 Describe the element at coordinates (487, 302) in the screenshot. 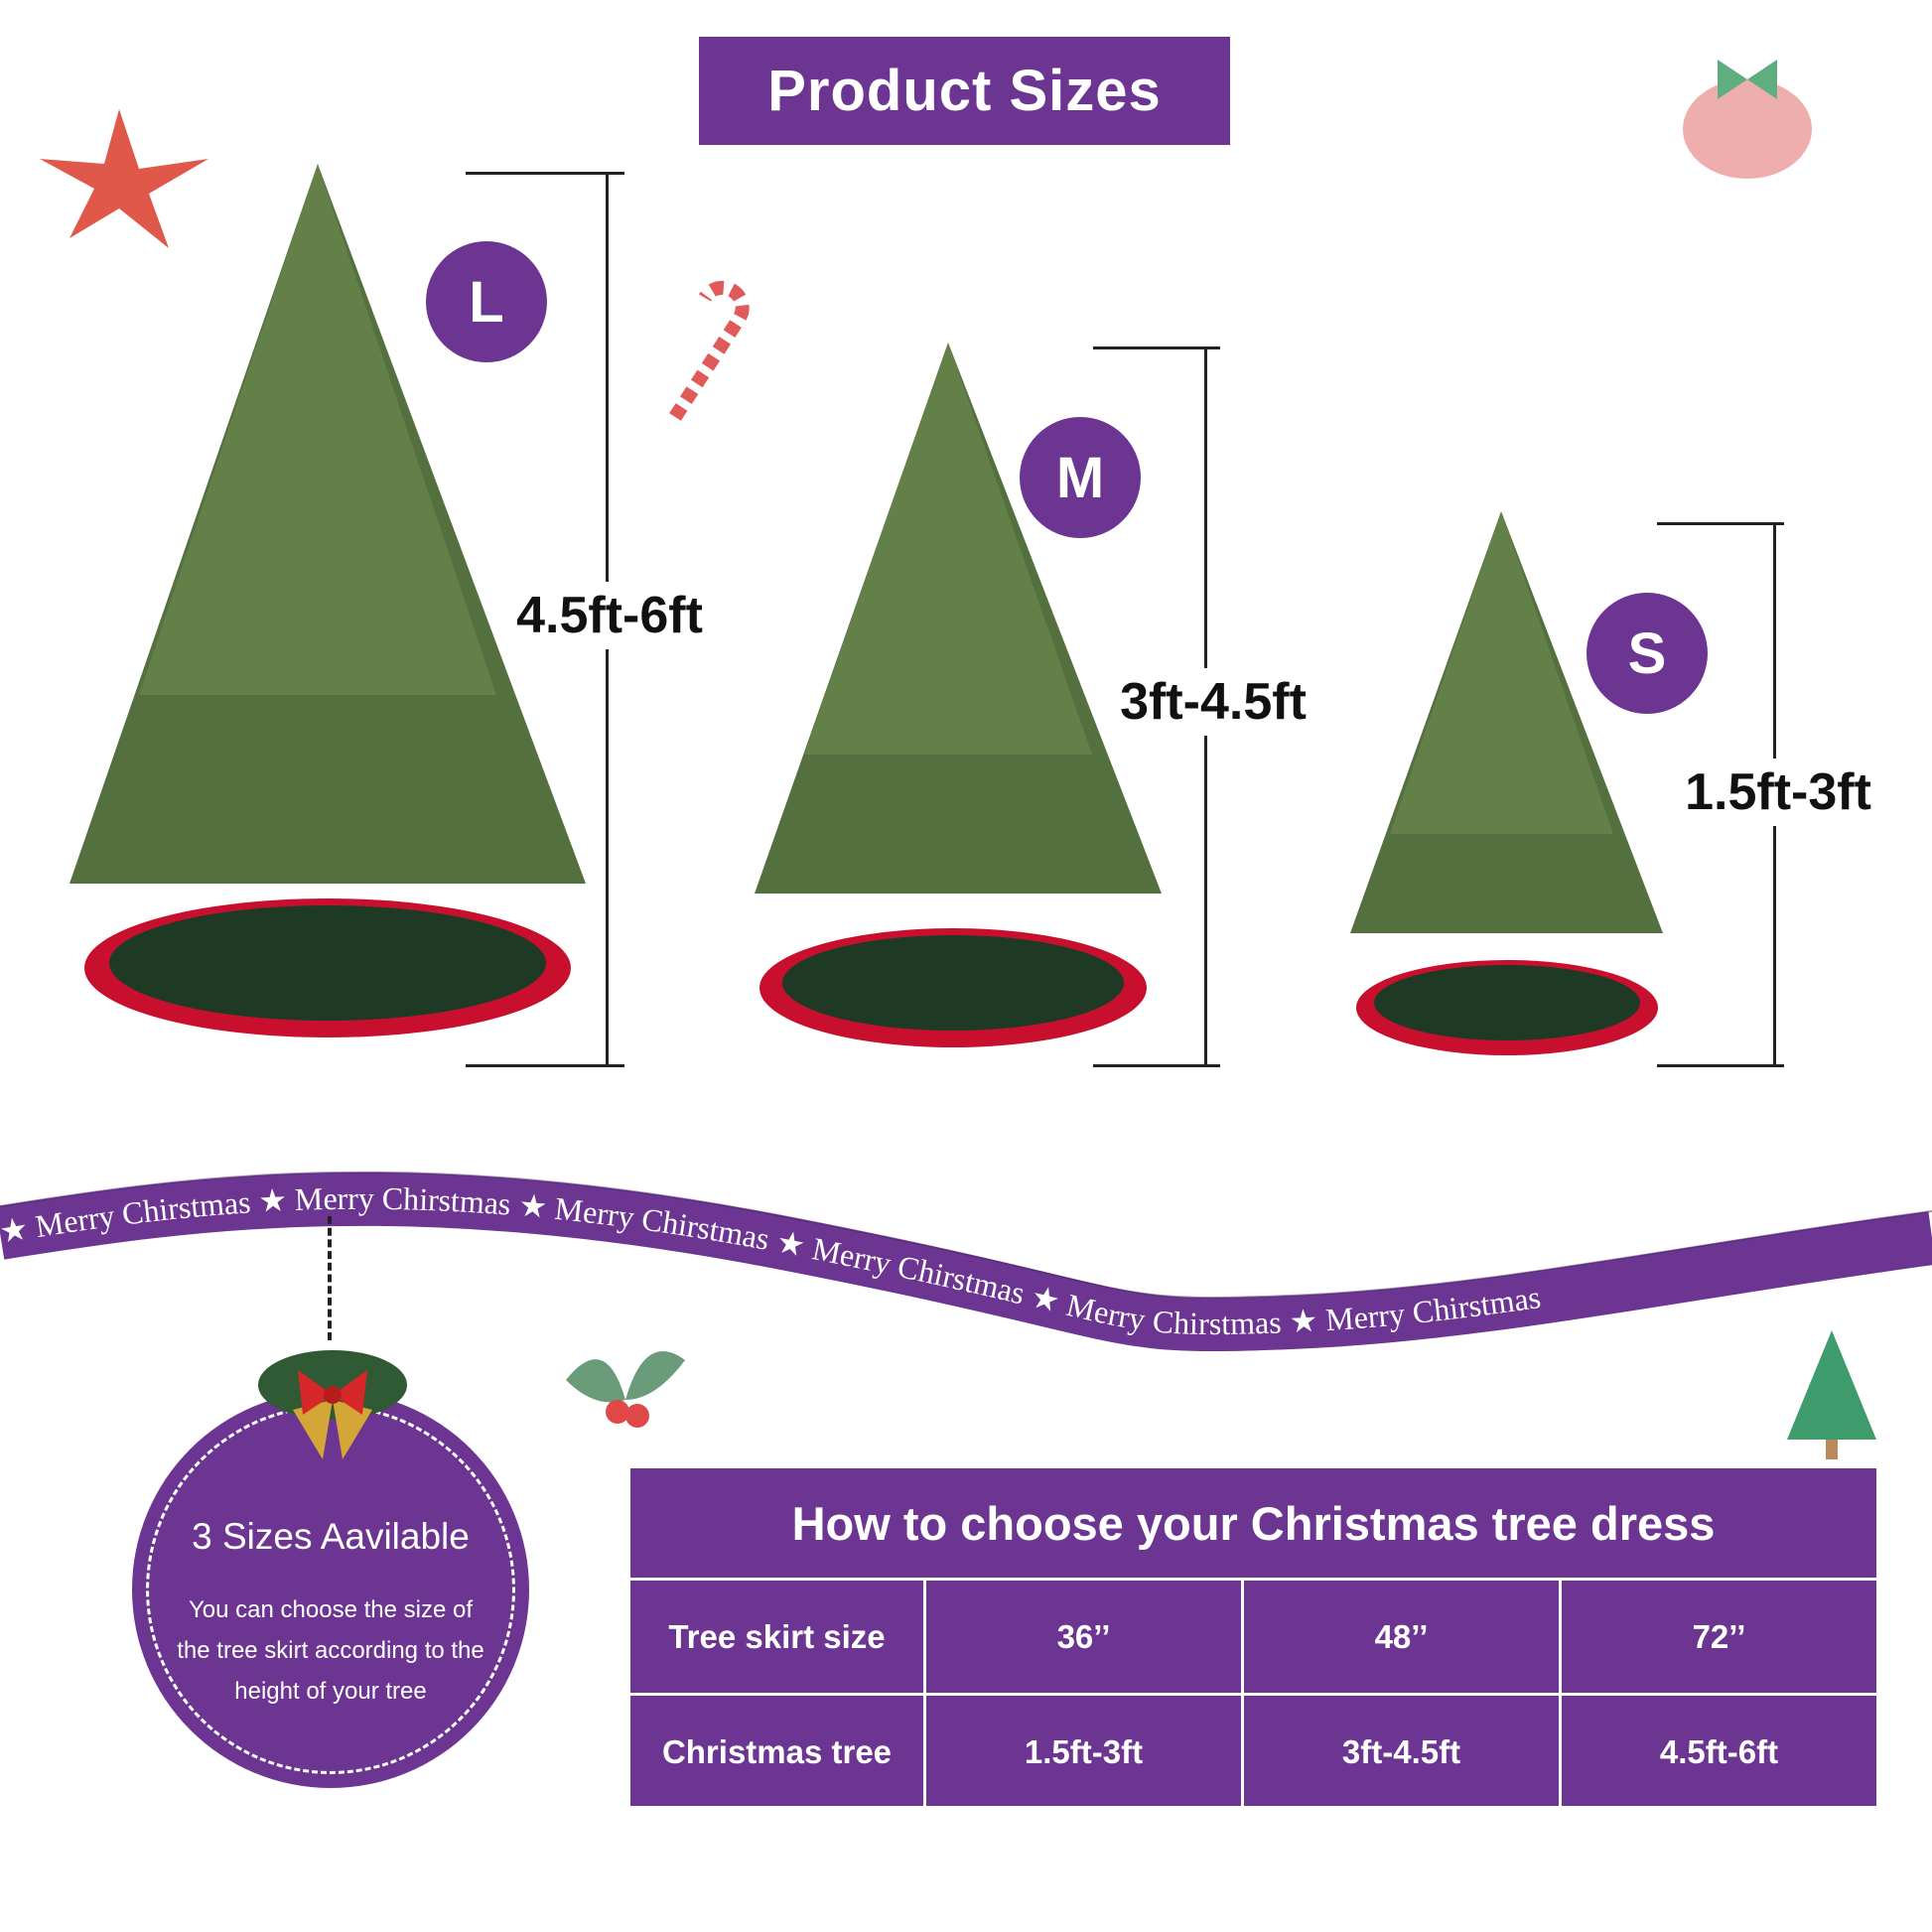

I see `size-badge-large: L` at that location.